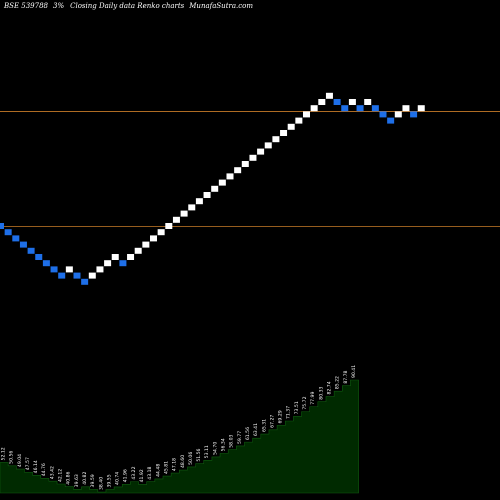 This screenshot has height=500, width=500. I want to click on price-label: 43.42, so click(52, 472).